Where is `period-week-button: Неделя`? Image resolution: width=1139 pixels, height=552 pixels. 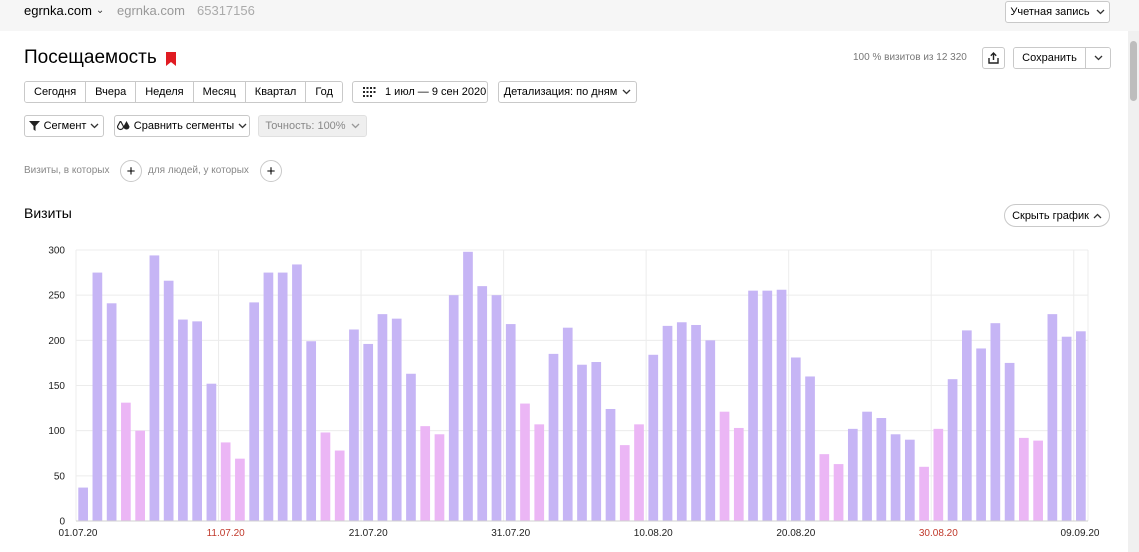
period-week-button: Неделя is located at coordinates (165, 92).